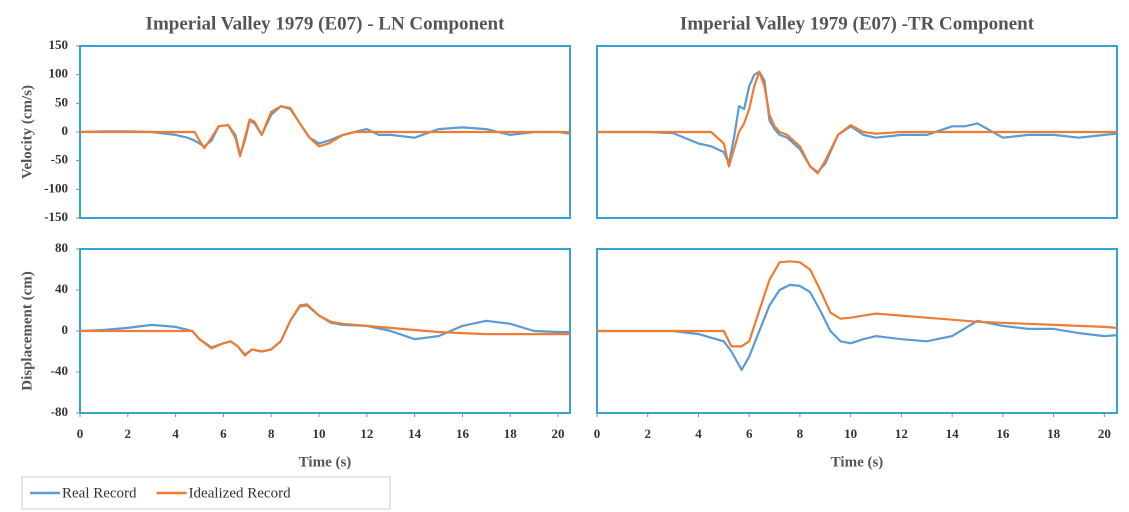 This screenshot has width=1129, height=512. I want to click on y-tick-label: 40, so click(61, 288).